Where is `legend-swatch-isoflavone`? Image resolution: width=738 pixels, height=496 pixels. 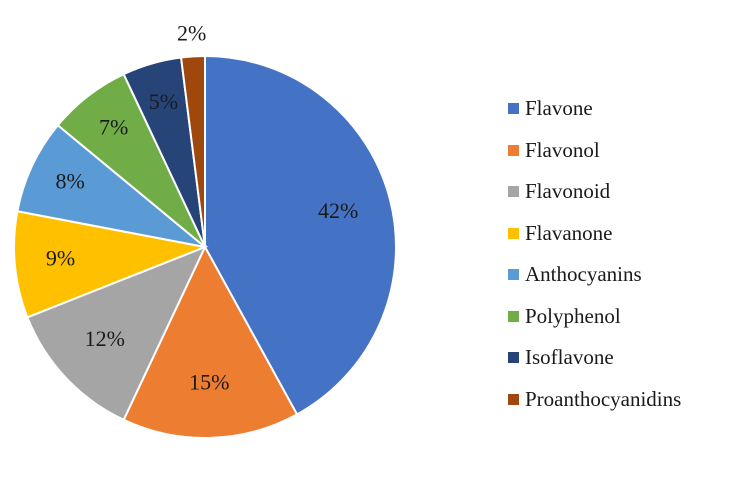 legend-swatch-isoflavone is located at coordinates (513, 358).